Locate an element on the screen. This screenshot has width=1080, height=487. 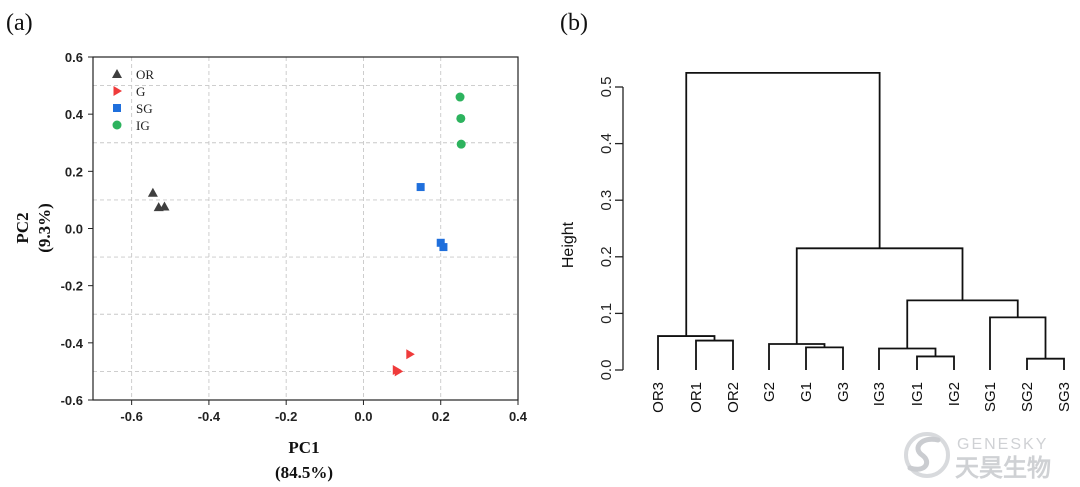
y-tick-label: 0.2 is located at coordinates (74, 171).